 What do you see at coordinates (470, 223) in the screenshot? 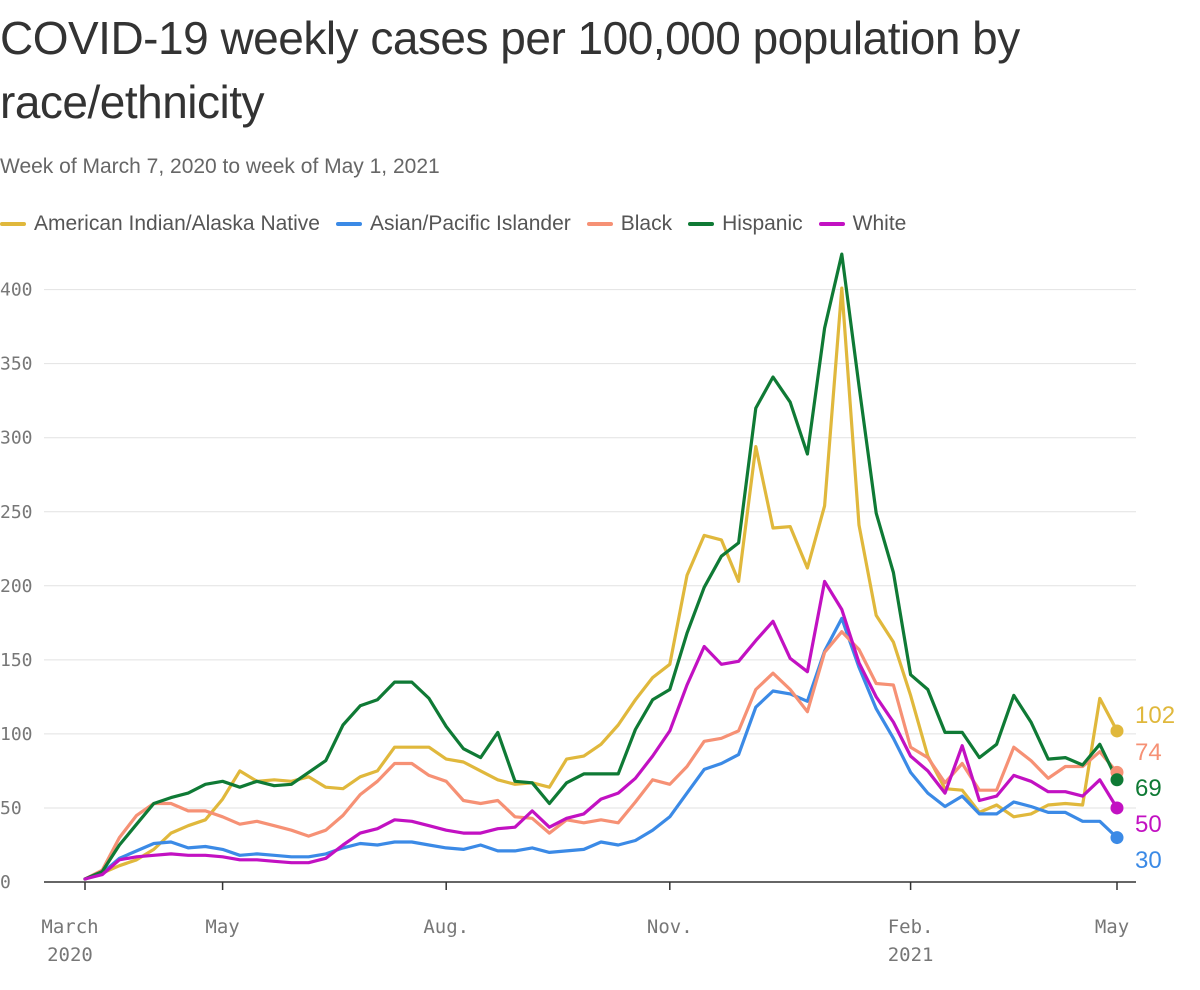
I see `legend-label: Asian/Pacific Islander` at bounding box center [470, 223].